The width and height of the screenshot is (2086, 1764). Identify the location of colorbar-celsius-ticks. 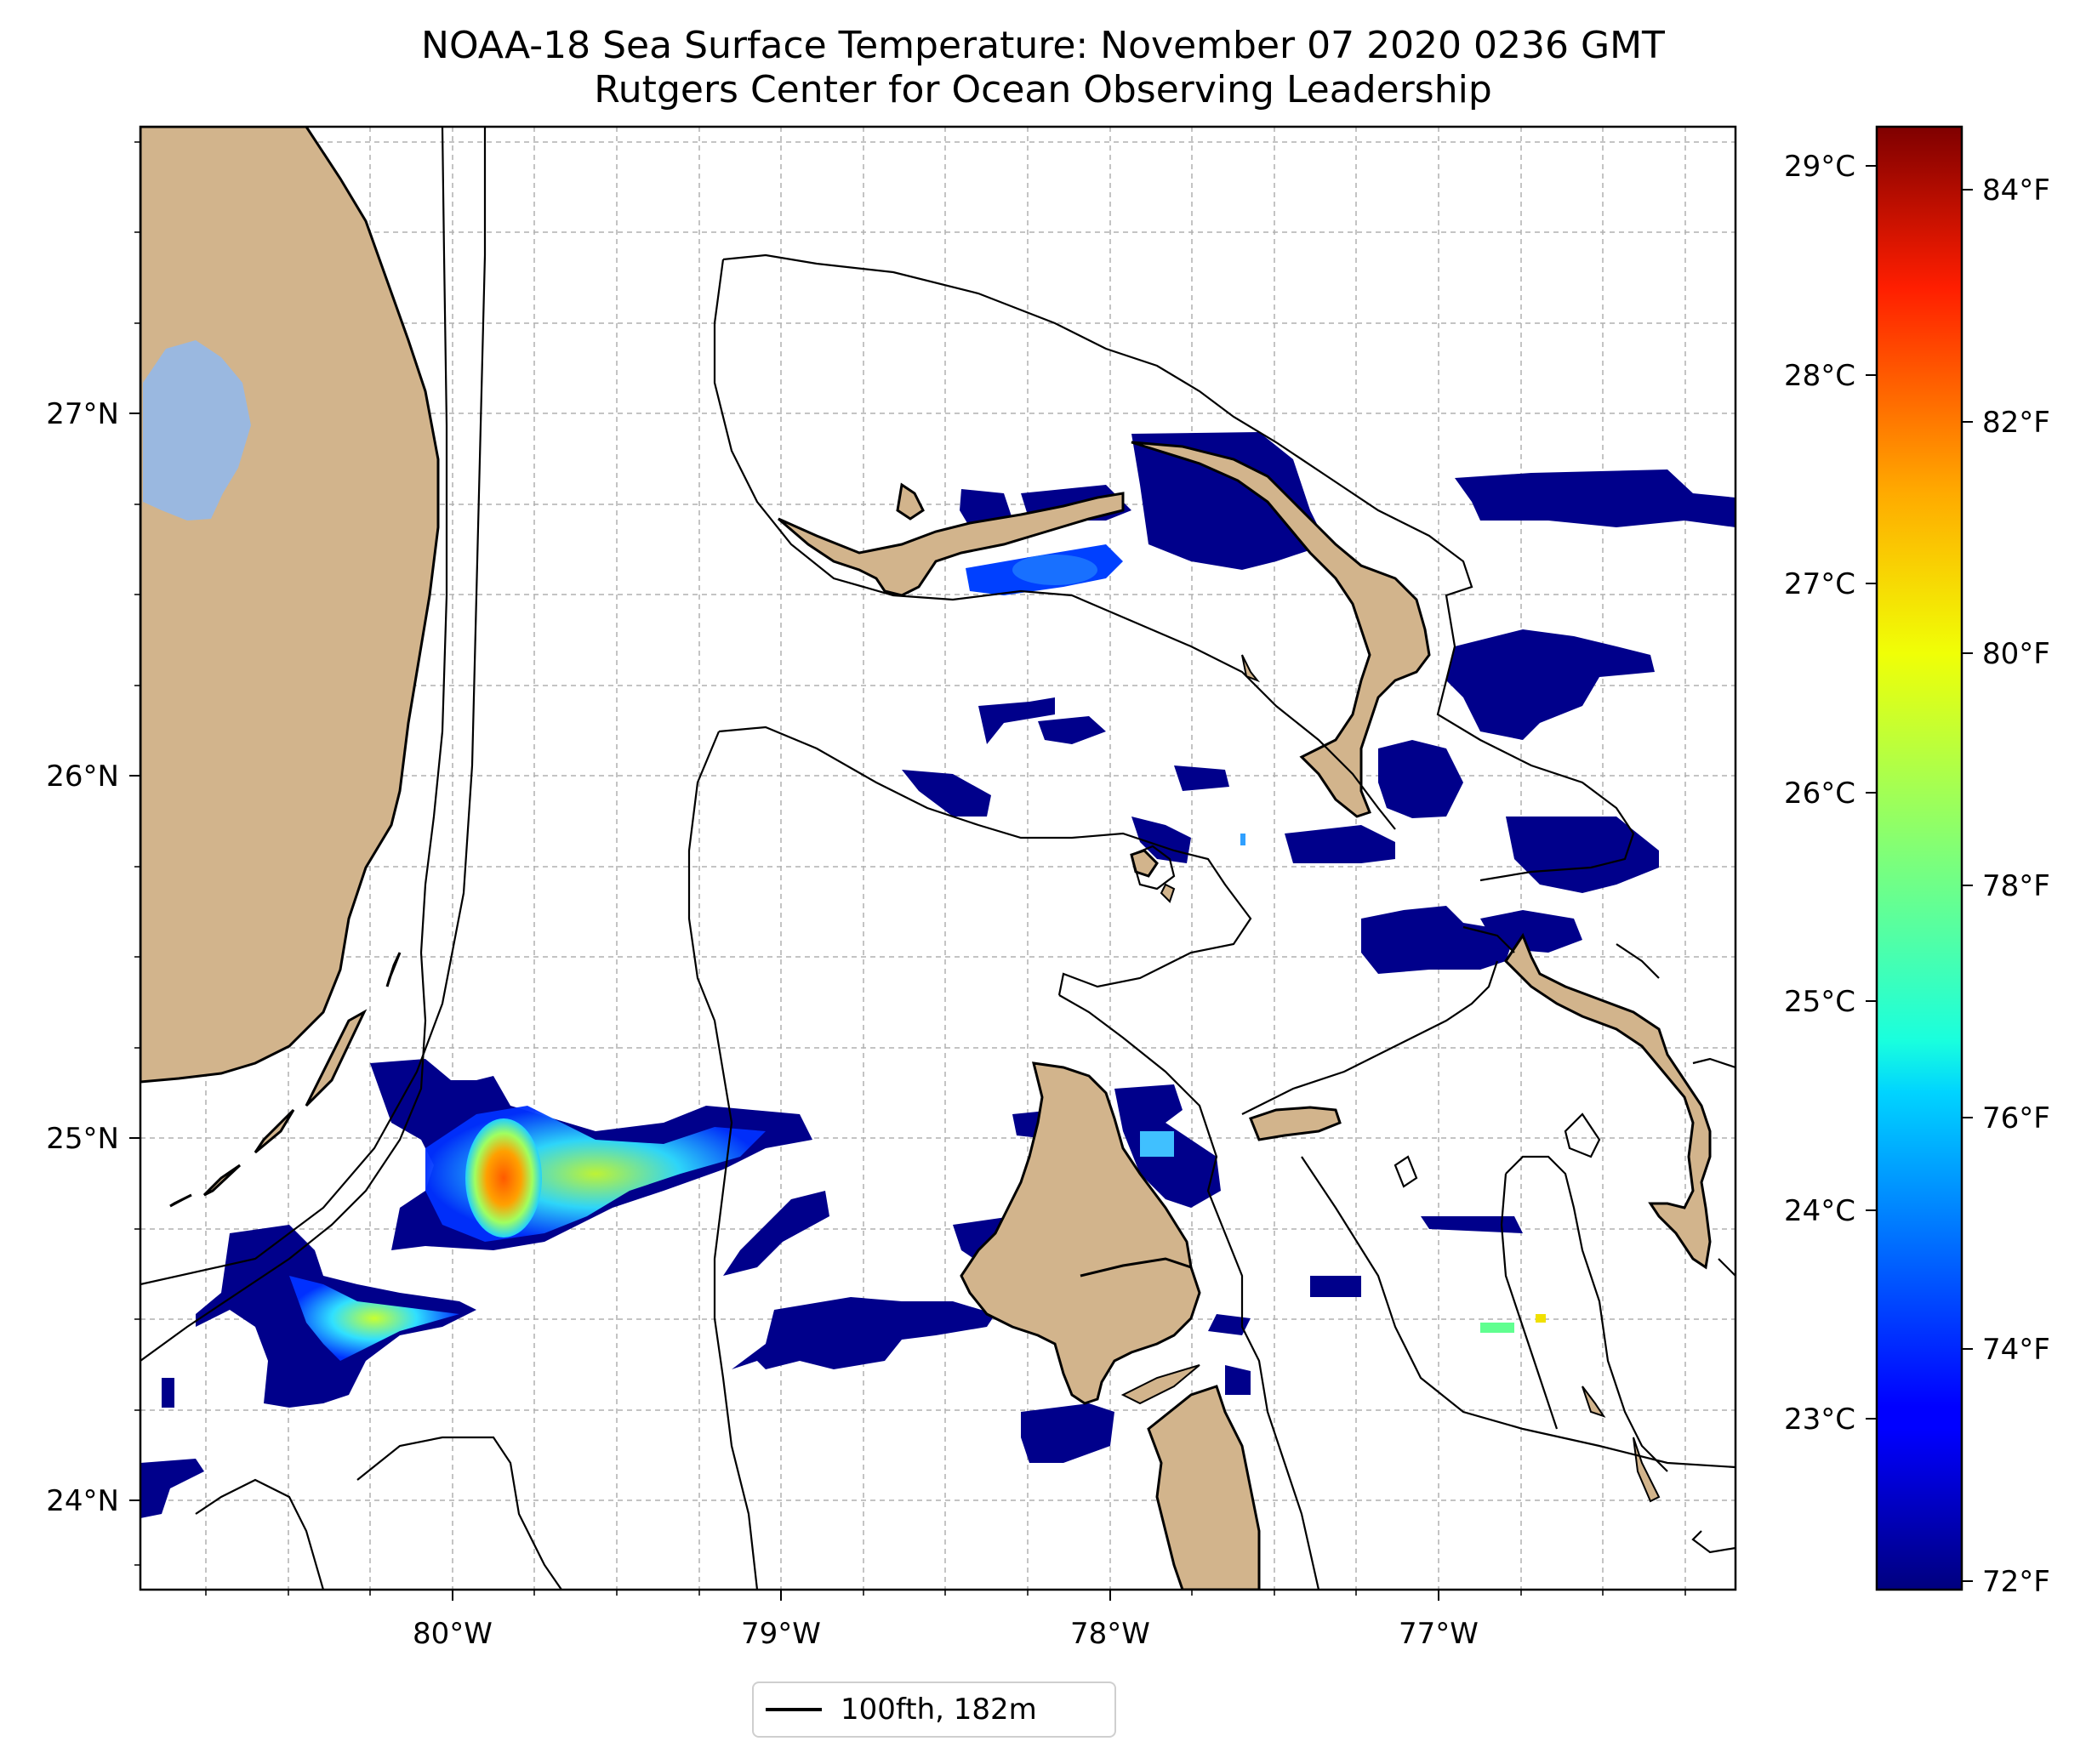
(1872, 792).